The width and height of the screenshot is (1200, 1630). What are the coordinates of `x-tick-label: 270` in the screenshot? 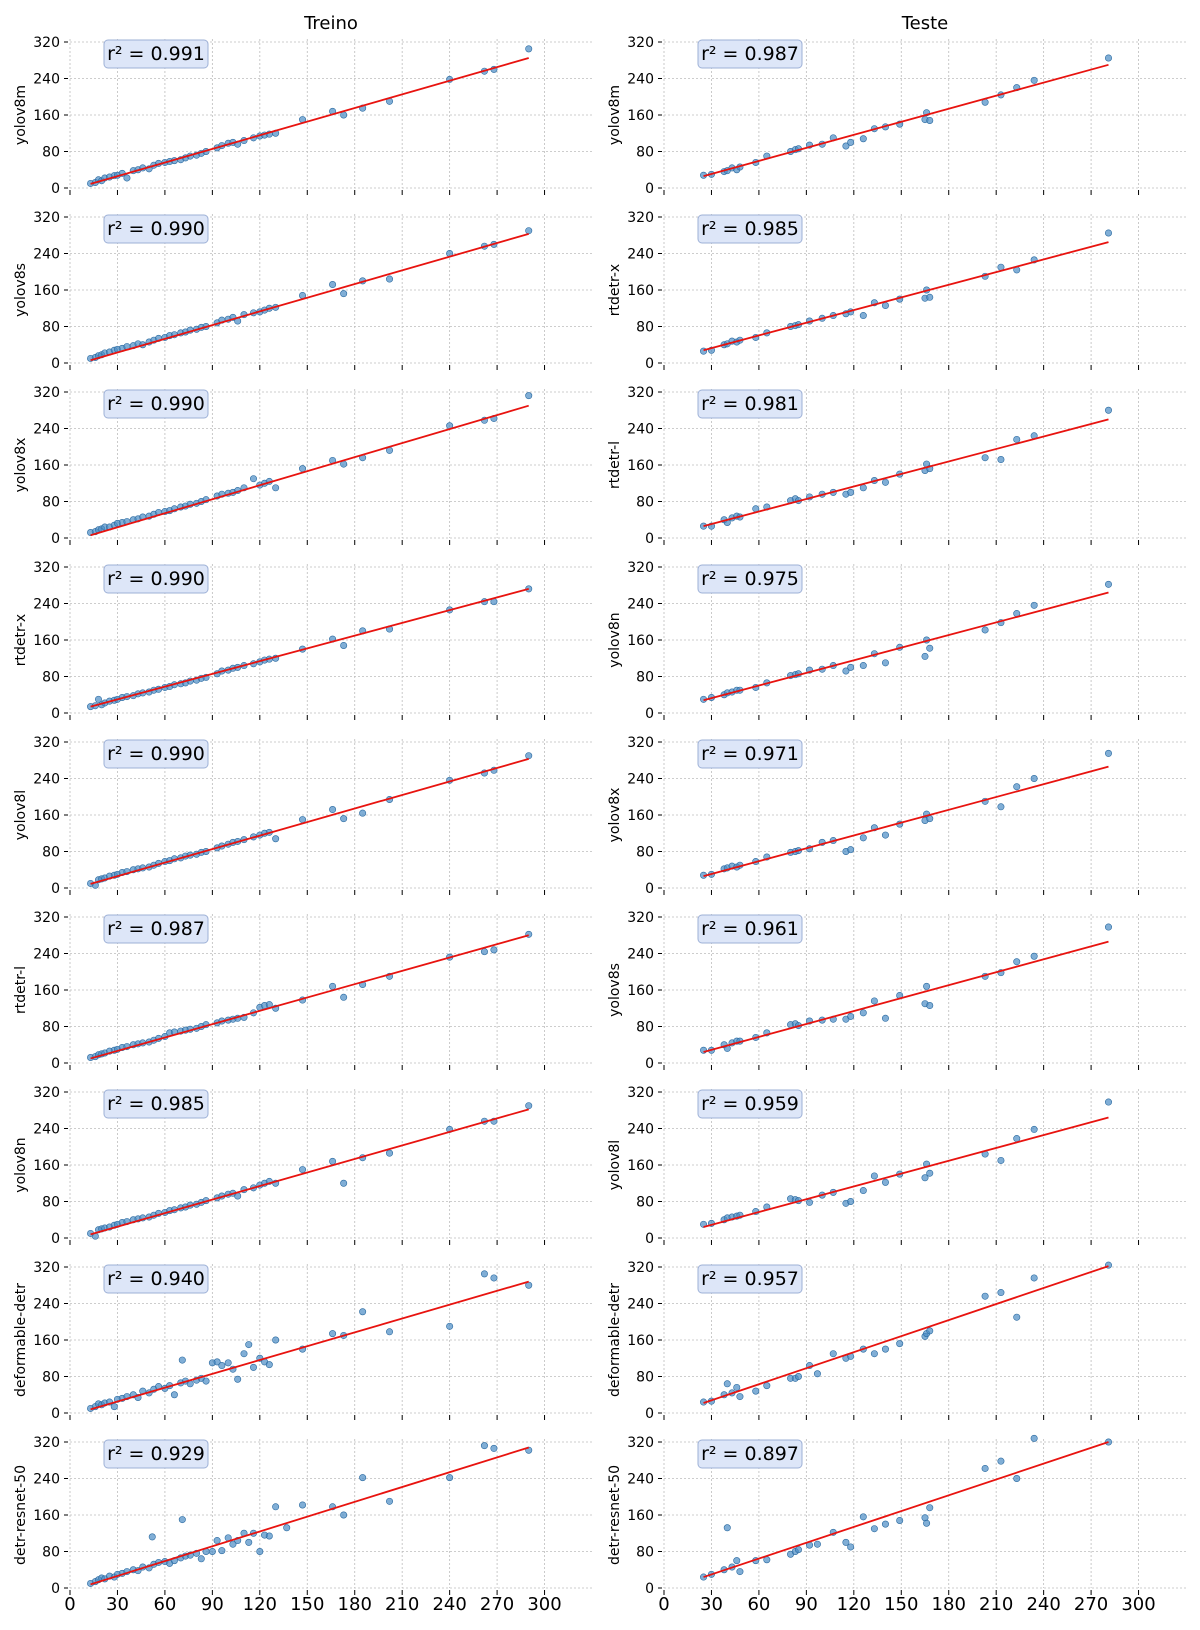 It's located at (497, 1604).